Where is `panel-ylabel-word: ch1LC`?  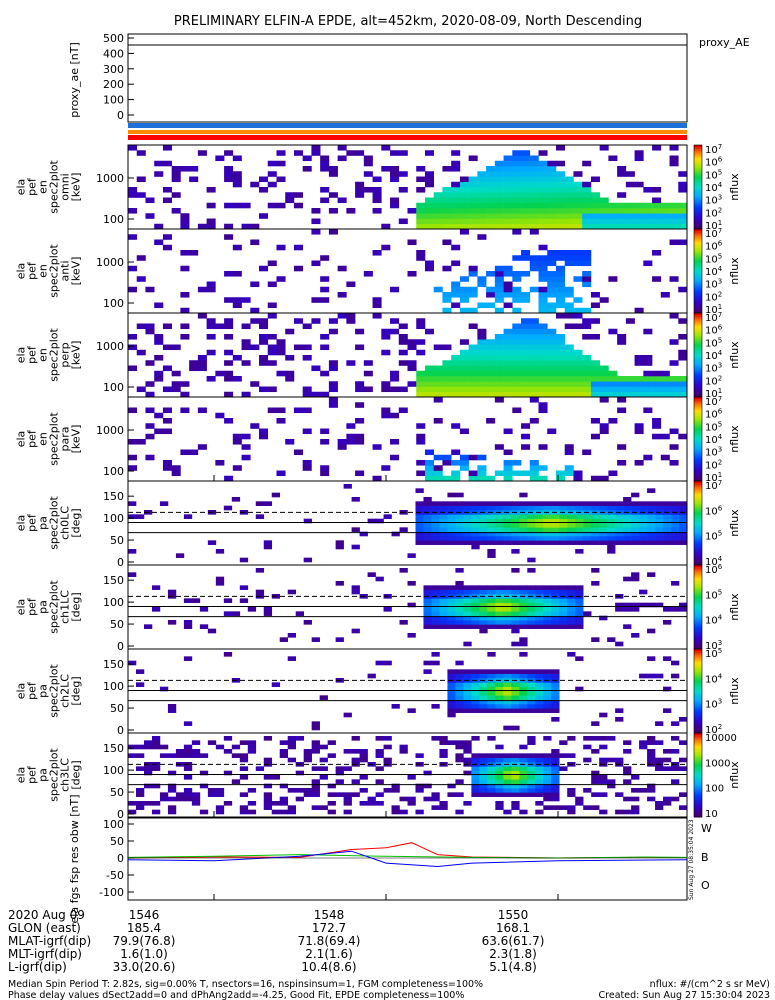
panel-ylabel-word: ch1LC is located at coordinates (65, 607).